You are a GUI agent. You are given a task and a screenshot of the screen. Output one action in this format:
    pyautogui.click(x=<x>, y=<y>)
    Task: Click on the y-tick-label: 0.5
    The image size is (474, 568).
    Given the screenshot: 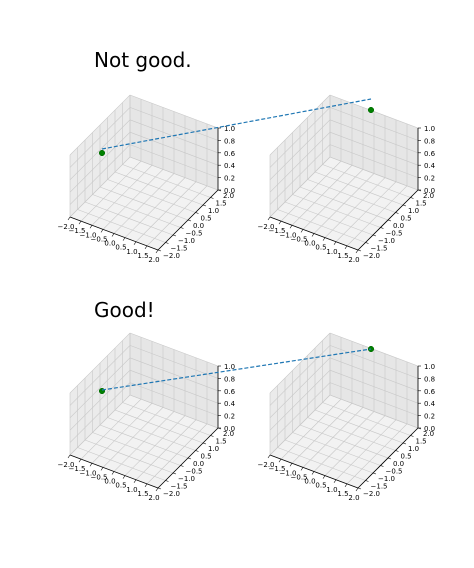 What is the action you would take?
    pyautogui.click(x=406, y=457)
    